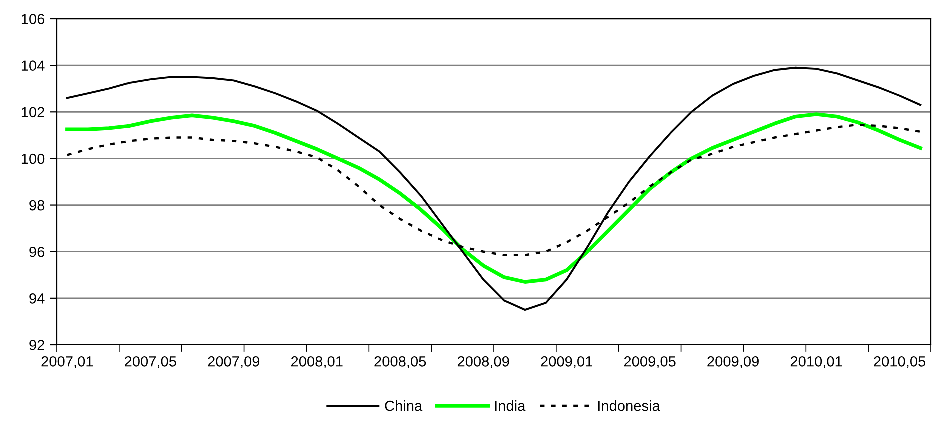 The image size is (933, 421). Describe the element at coordinates (37, 205) in the screenshot. I see `y-tick-label: 98` at that location.